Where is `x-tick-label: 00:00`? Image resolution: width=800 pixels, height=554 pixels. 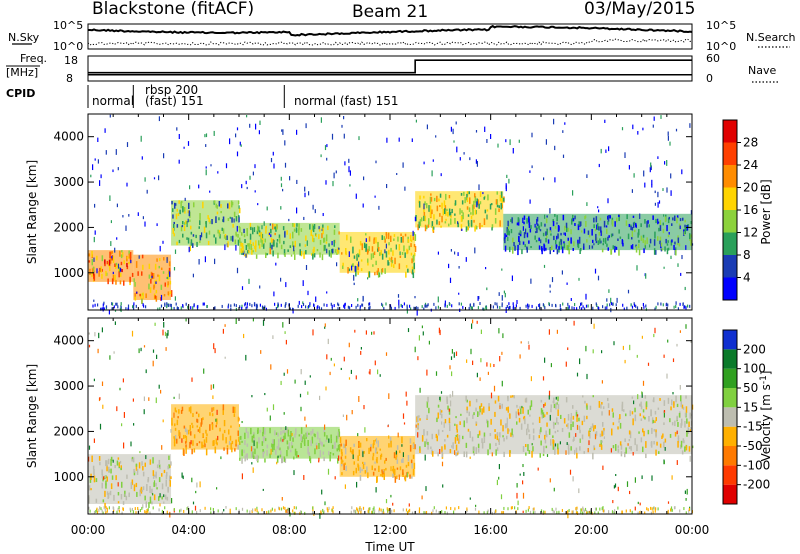 x-tick-label: 00:00 is located at coordinates (88, 530).